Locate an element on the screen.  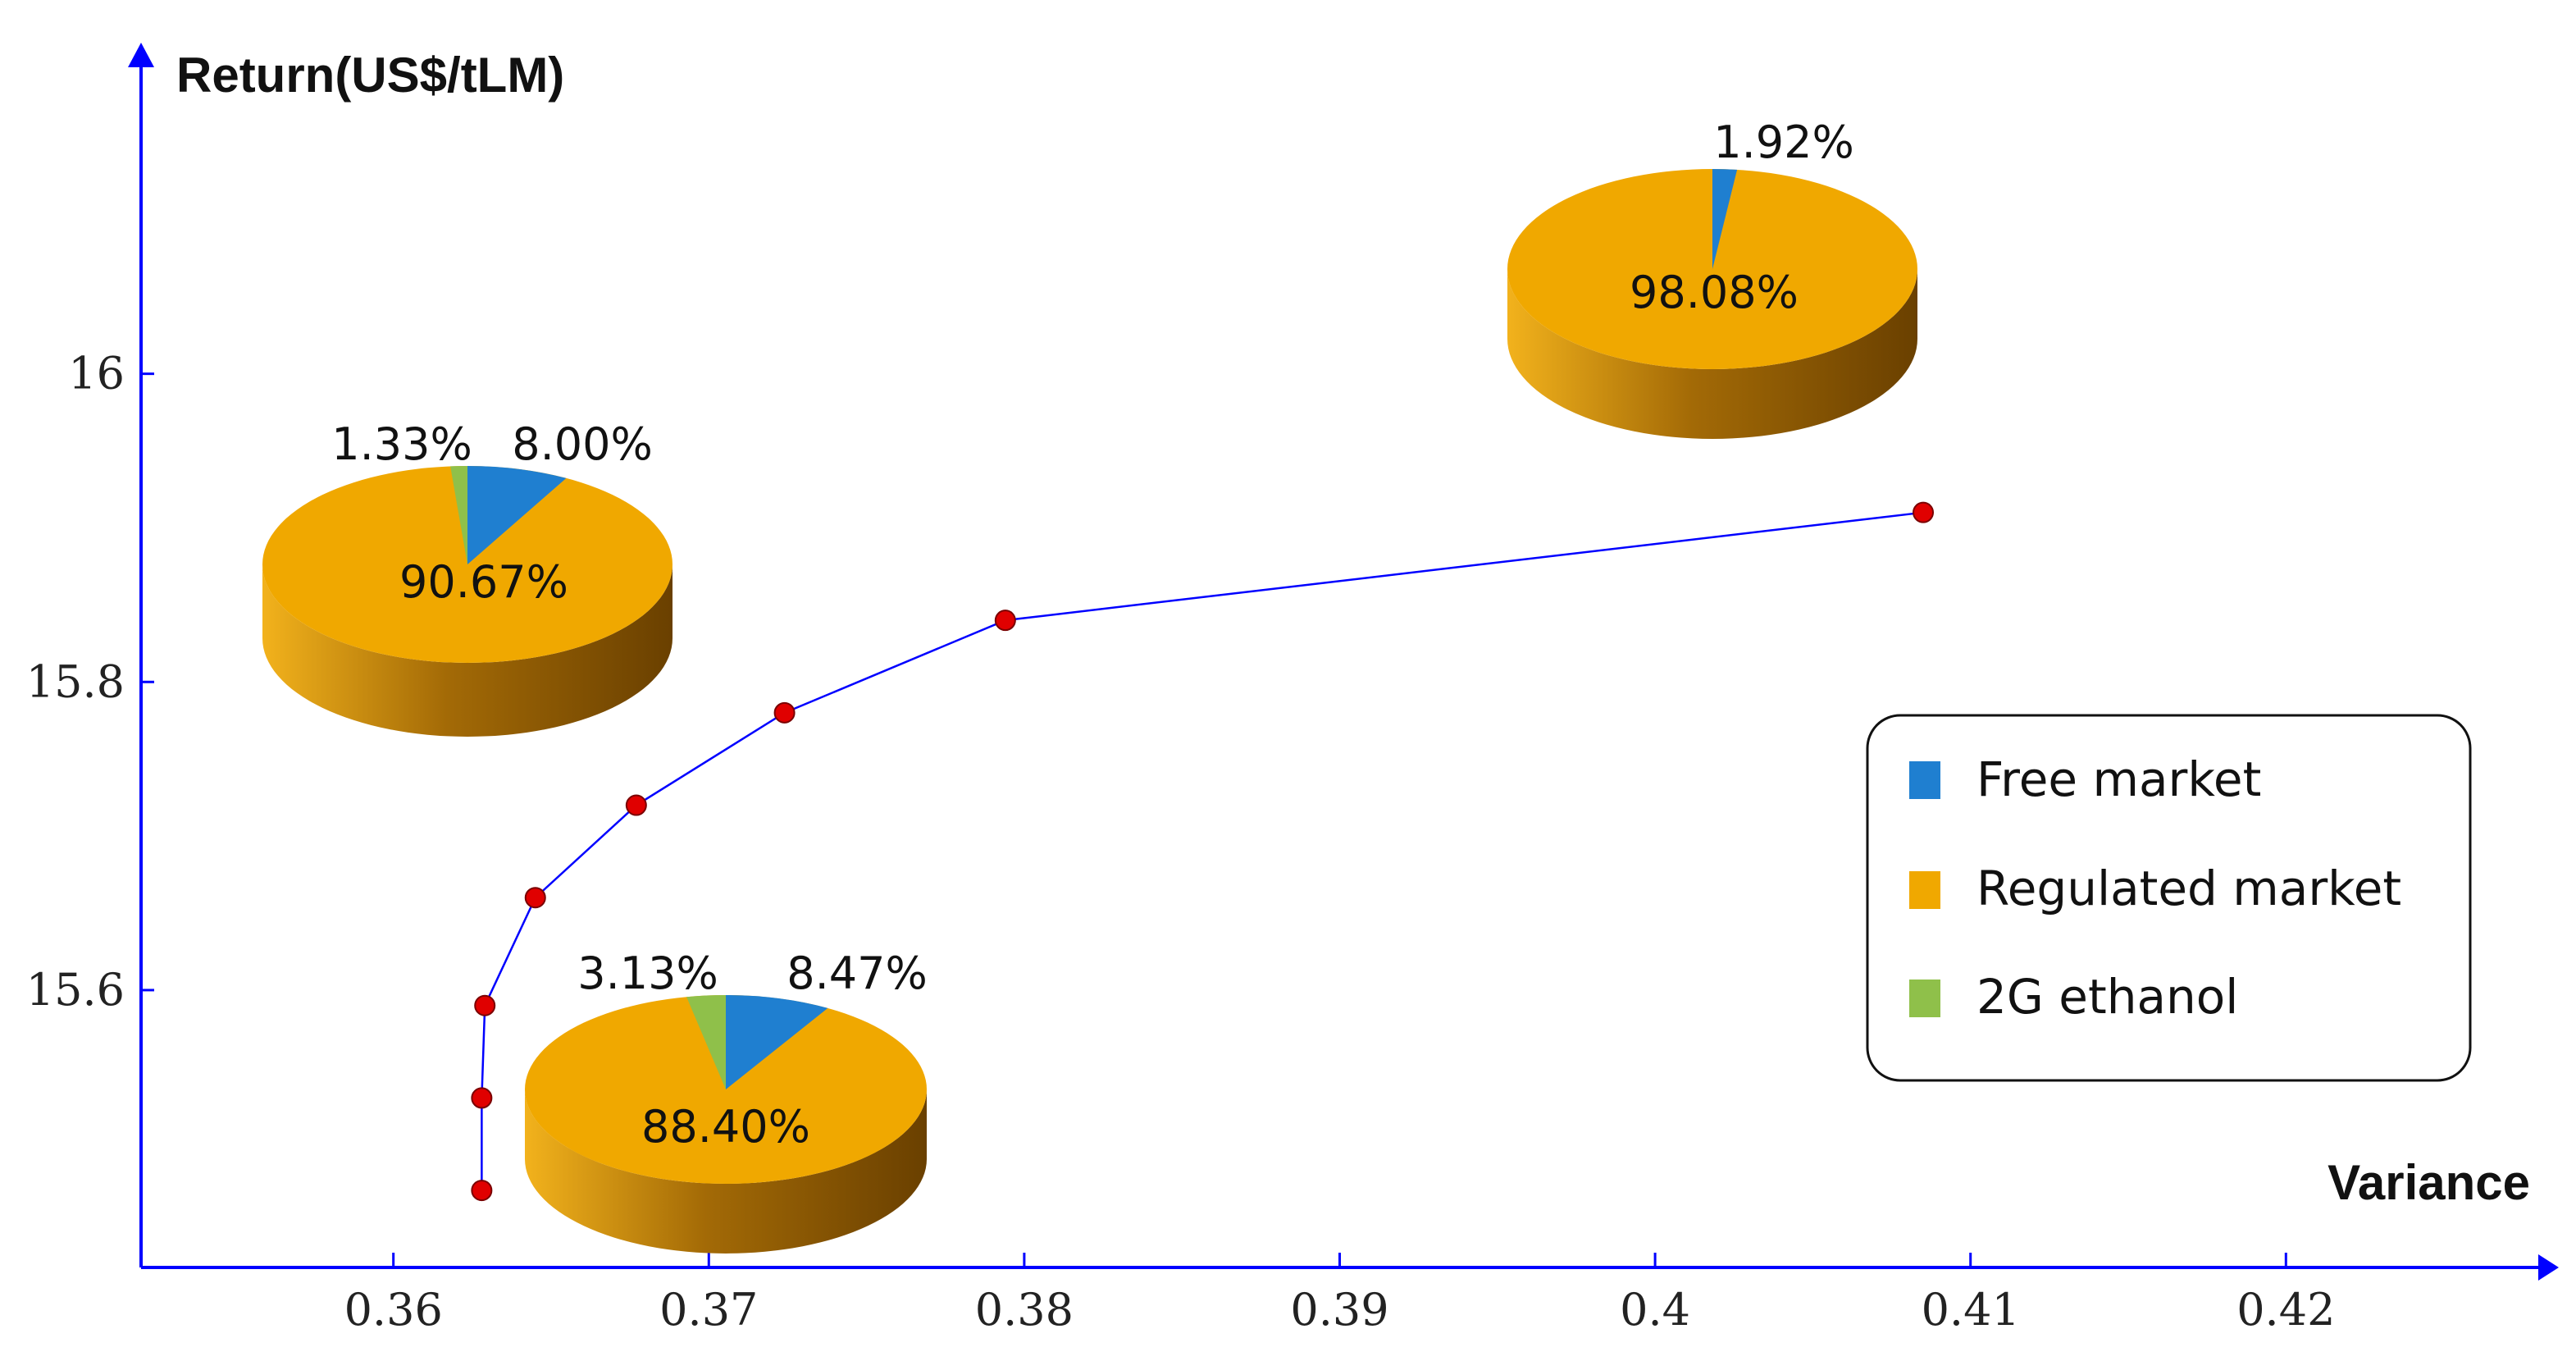
pie-label-ethanol: 1.33% is located at coordinates (401, 444).